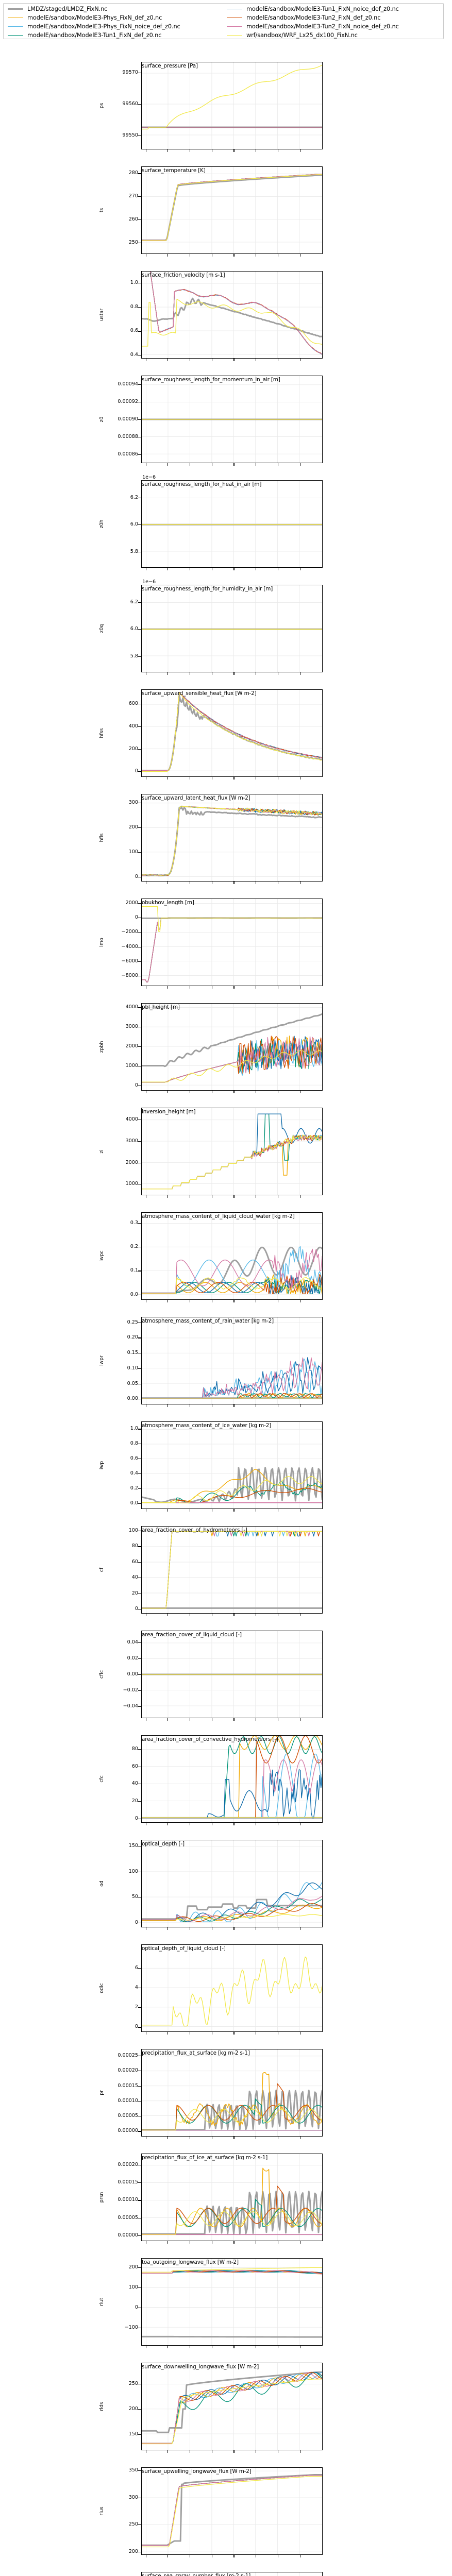  I want to click on y-tick-label: 0.00025, so click(128, 2055).